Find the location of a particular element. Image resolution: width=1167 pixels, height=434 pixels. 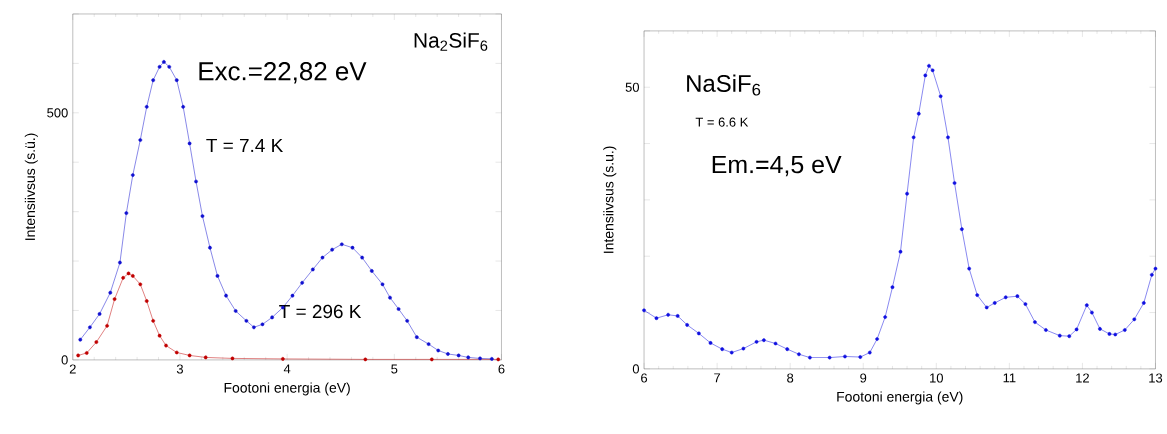

y-tick-label: 0 is located at coordinates (636, 369).